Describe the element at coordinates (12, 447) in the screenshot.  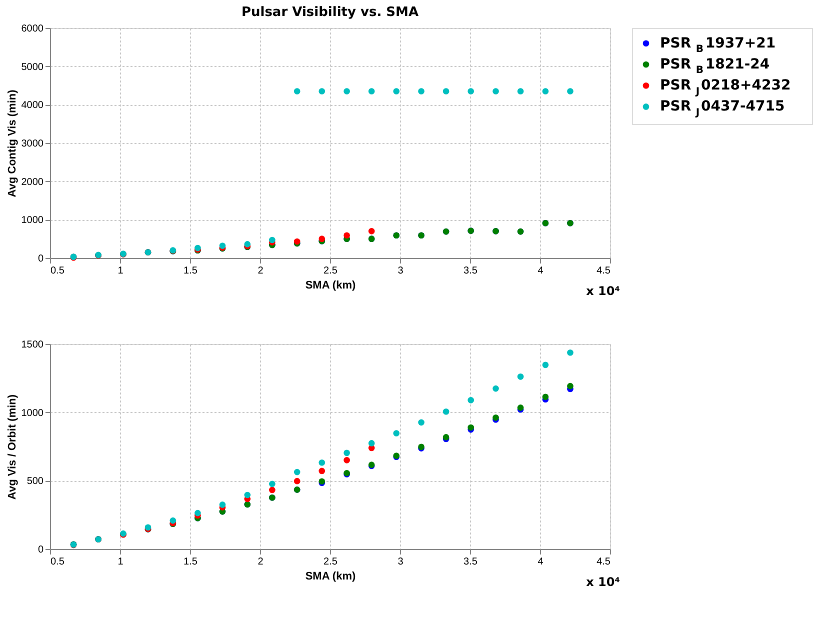
I see `y-axis-title: Avg Vis / Orbit (min)` at that location.